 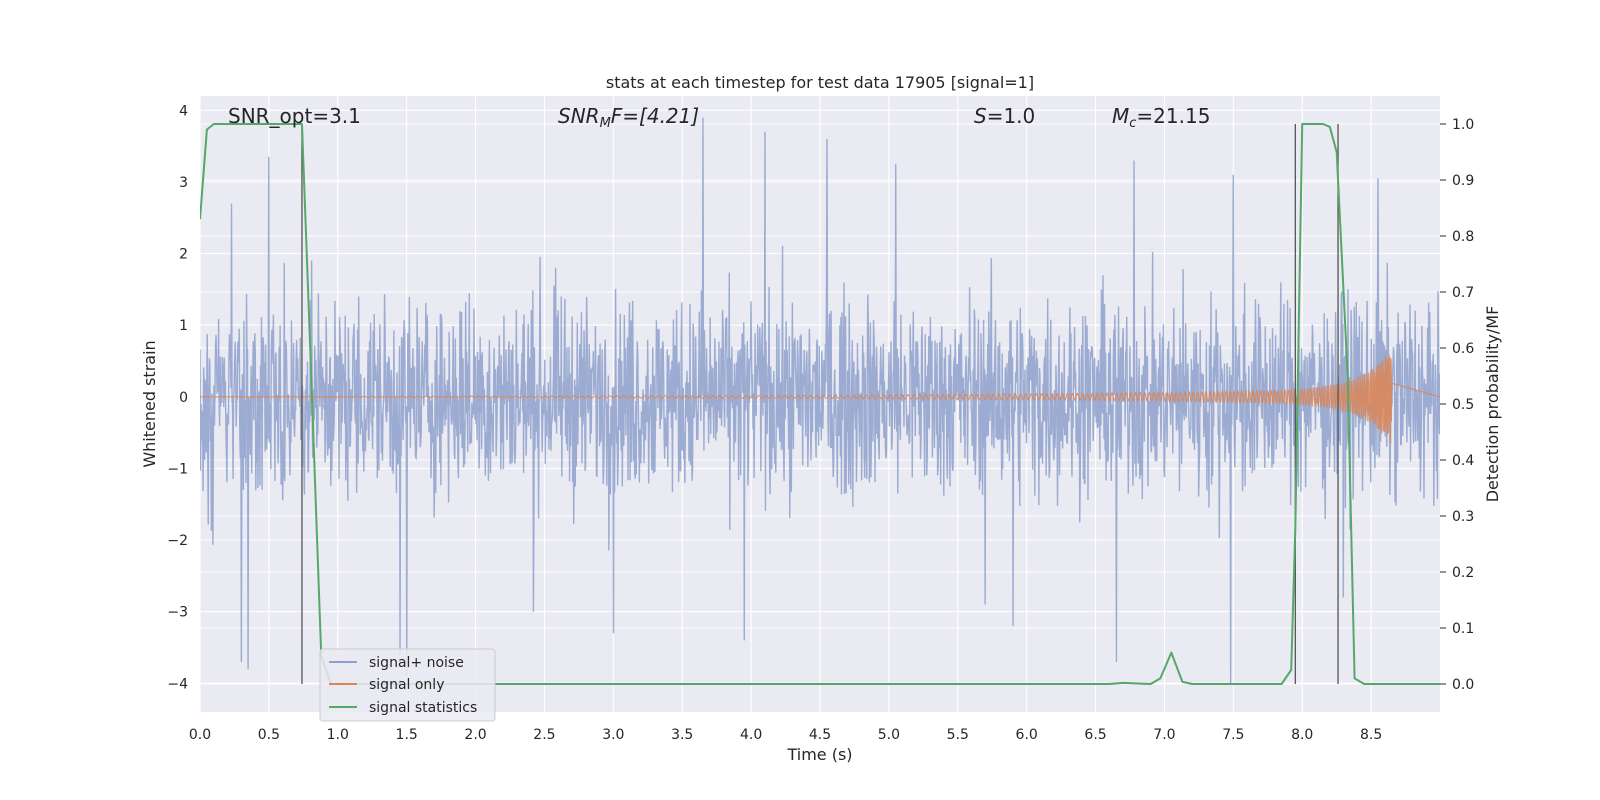 I want to click on y2-axis-ticks: 0.0 0.1 0.2 0.3 0.4 0.5 0.6 0.7 0.8 0.9 1.0, so click(x=1457, y=405).